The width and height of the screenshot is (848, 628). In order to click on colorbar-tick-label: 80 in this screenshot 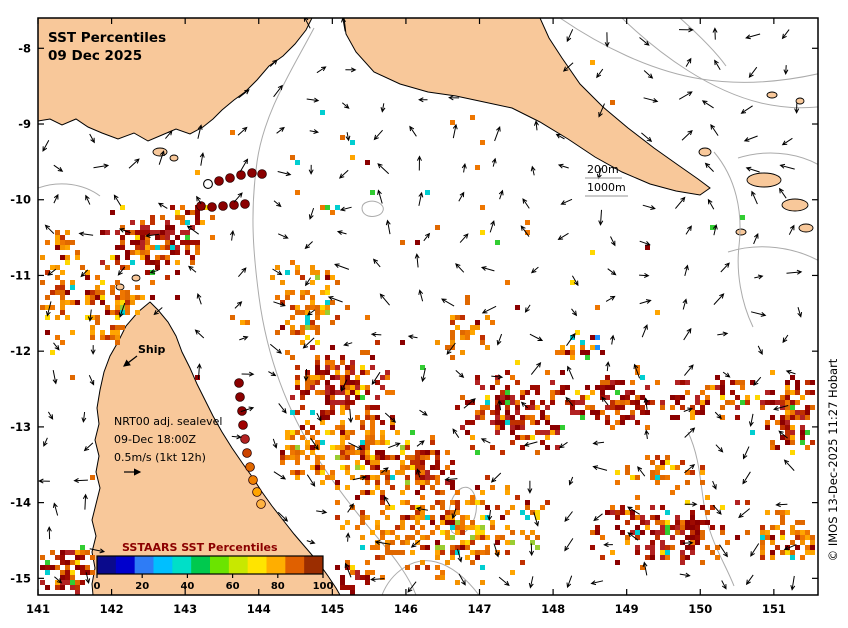, I will do `click(278, 586)`.